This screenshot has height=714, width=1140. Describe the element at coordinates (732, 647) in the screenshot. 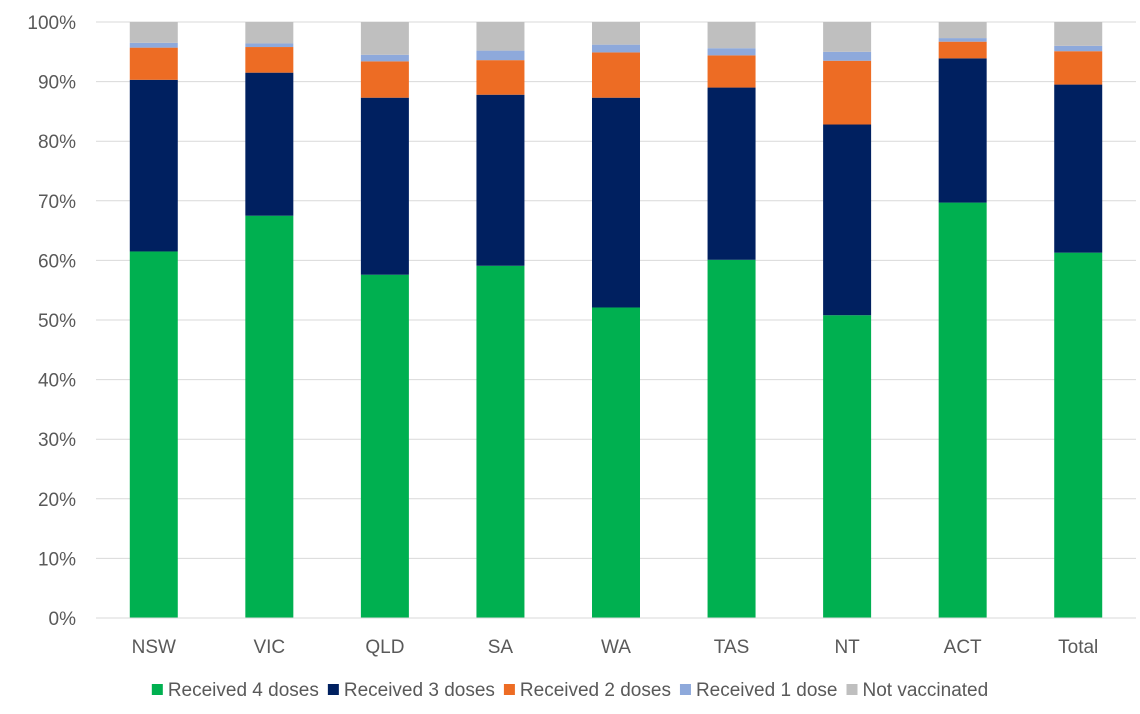

I see `x-tick-label: TAS` at that location.